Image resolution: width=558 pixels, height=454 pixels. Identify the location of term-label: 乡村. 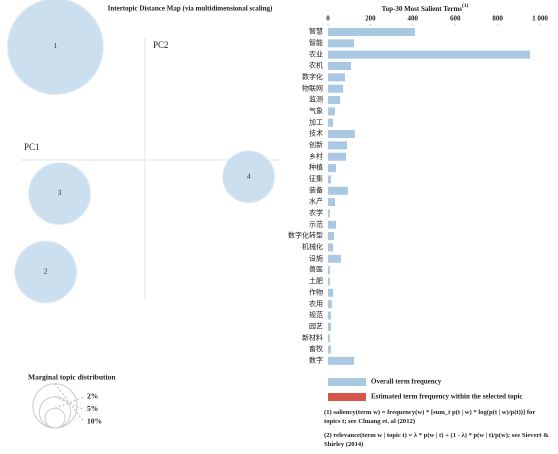
(316, 155).